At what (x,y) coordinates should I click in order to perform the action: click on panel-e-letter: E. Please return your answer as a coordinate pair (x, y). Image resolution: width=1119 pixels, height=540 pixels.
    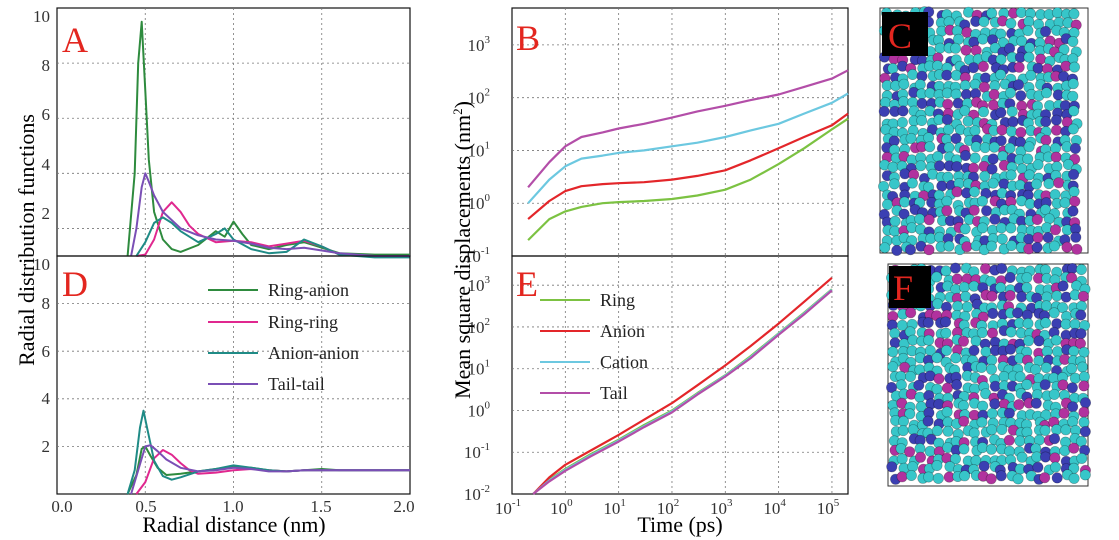
    Looking at the image, I should click on (527, 284).